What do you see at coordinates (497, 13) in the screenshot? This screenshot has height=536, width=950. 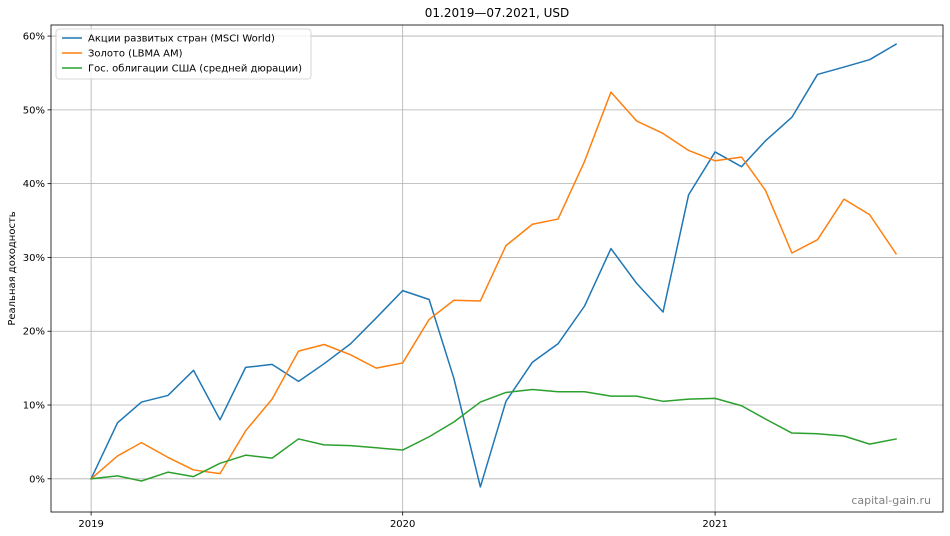 I see `chart-title: 01.2019—07.2021, USD` at bounding box center [497, 13].